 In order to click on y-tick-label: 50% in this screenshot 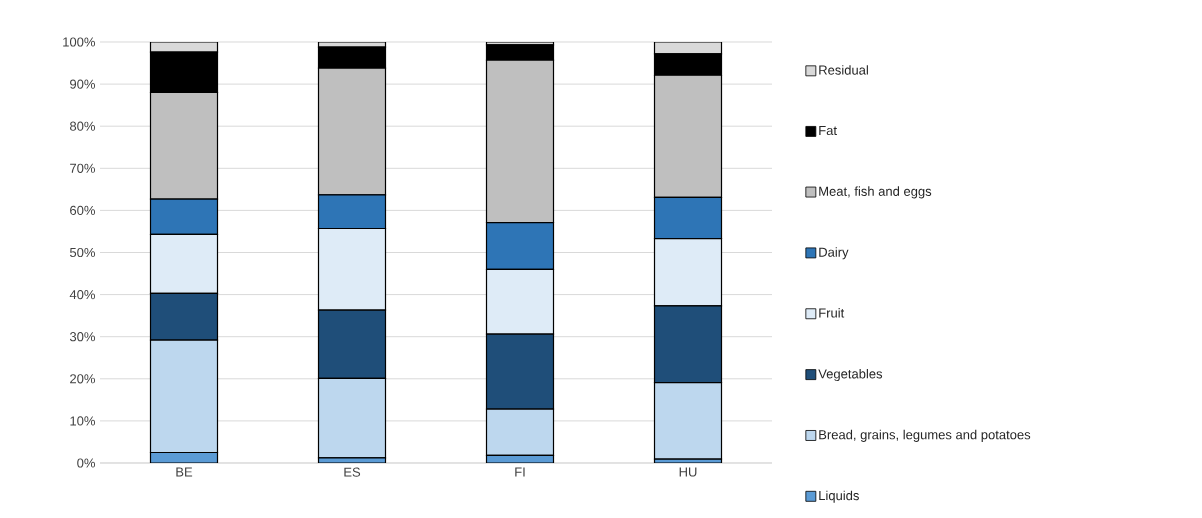, I will do `click(82, 252)`.